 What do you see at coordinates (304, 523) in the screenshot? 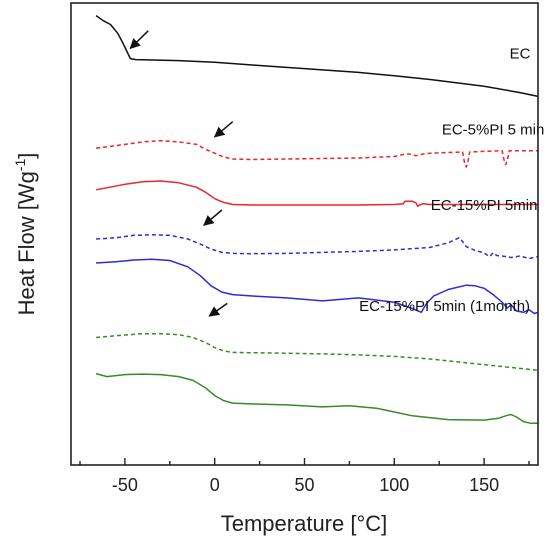
I see `x-axis-title: Temperature [°C]` at bounding box center [304, 523].